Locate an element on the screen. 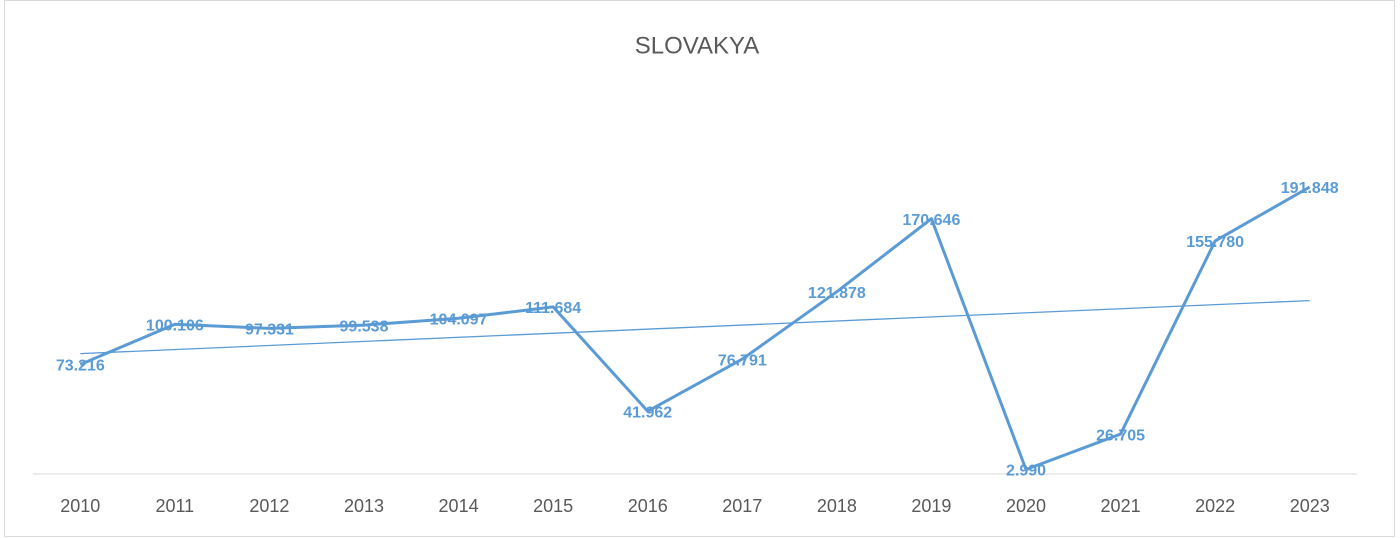 The height and width of the screenshot is (538, 1400). data-label: 73.216 is located at coordinates (80, 366).